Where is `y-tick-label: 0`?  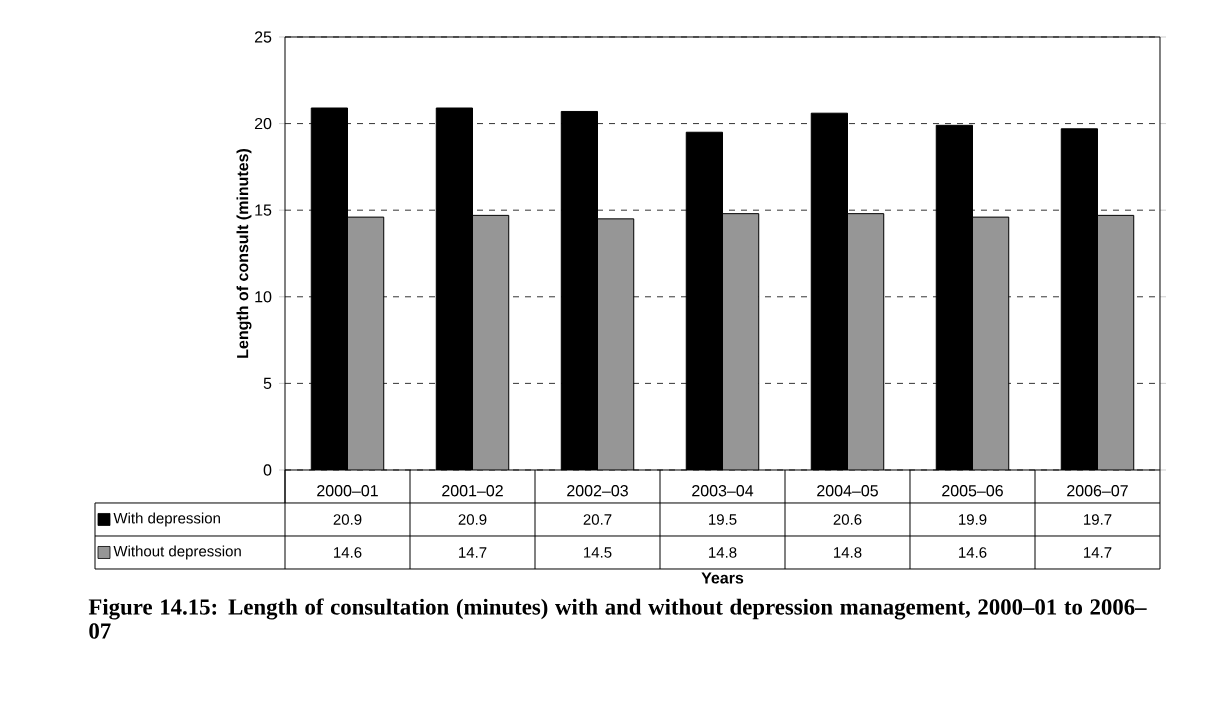
y-tick-label: 0 is located at coordinates (267, 470).